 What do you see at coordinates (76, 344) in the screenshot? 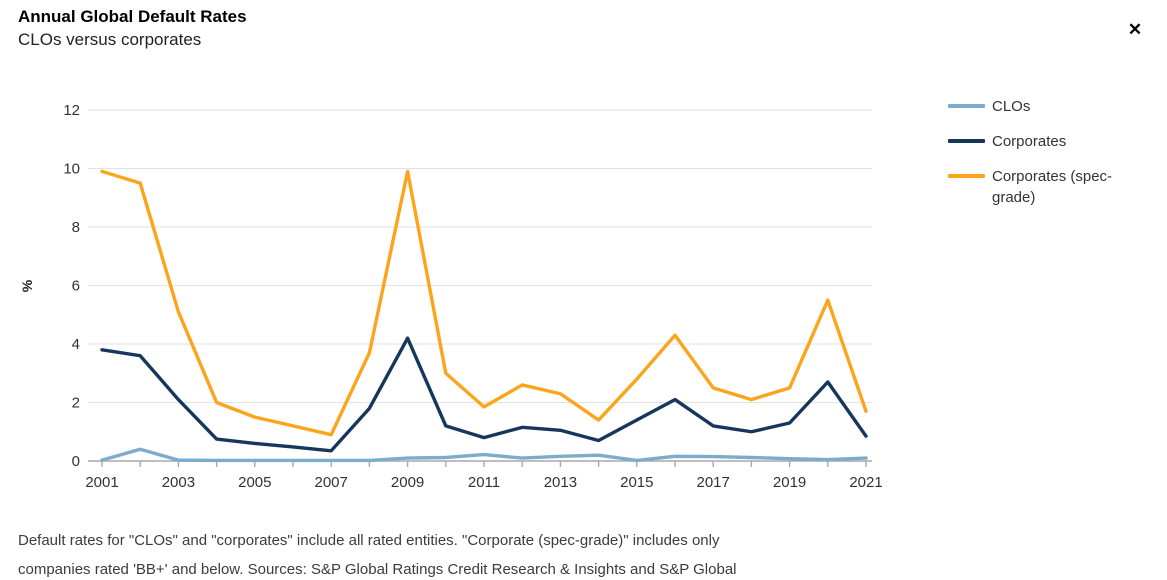
I see `svg-text: 4` at bounding box center [76, 344].